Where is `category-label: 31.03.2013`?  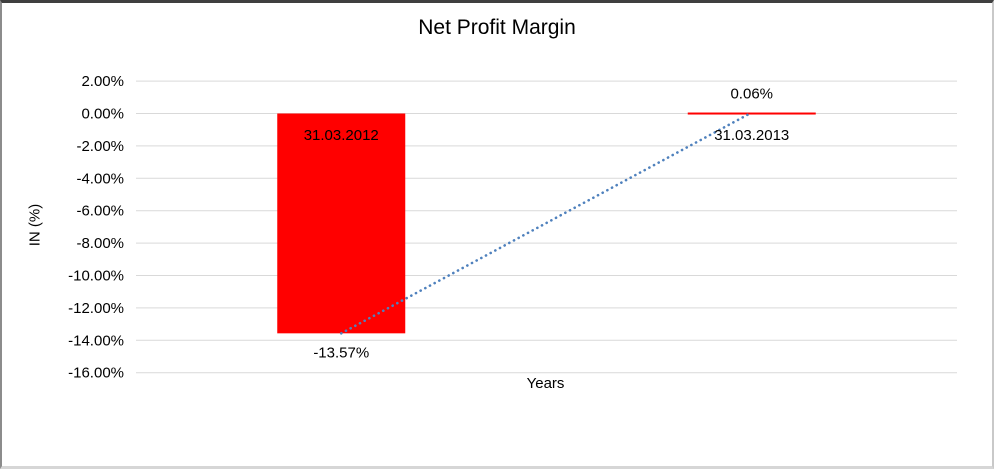 category-label: 31.03.2013 is located at coordinates (751, 135).